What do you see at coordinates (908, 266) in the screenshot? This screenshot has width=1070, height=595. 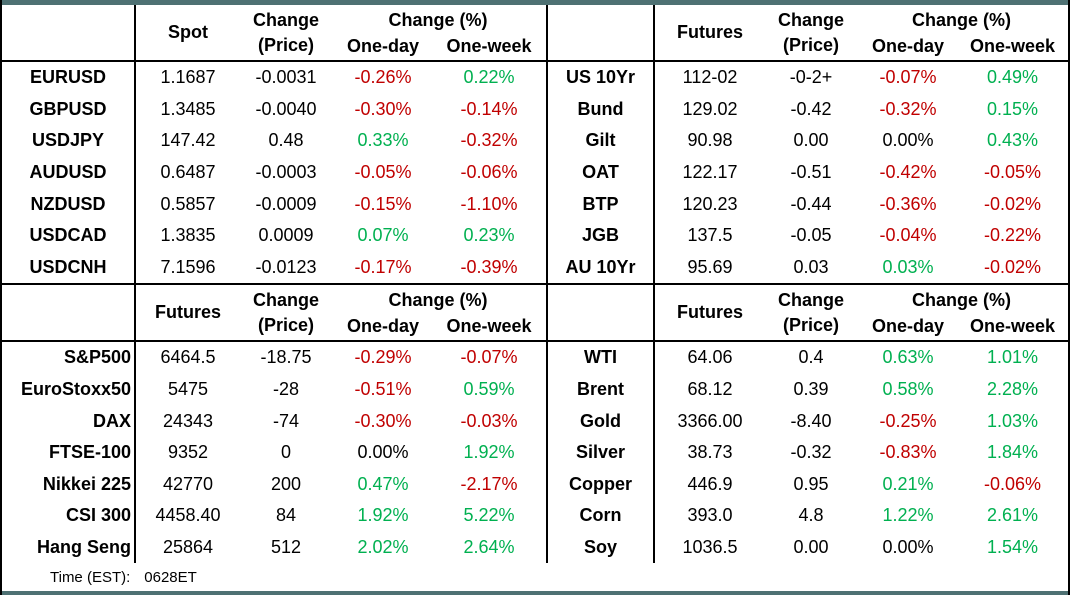 I see `one-day-cell: 0.03%` at bounding box center [908, 266].